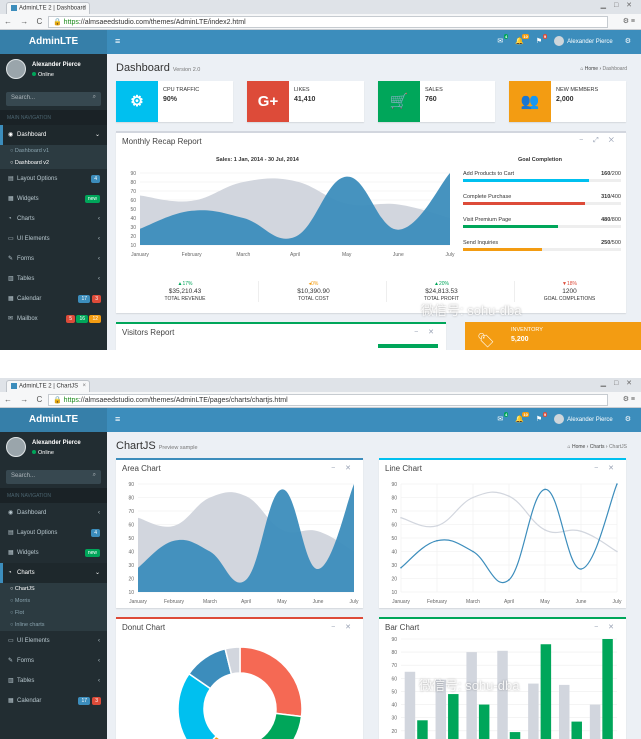 This screenshot has width=641, height=739. Describe the element at coordinates (597, 447) in the screenshot. I see `breadcrumb: ⌂ Home › Charts › ChartJS` at that location.